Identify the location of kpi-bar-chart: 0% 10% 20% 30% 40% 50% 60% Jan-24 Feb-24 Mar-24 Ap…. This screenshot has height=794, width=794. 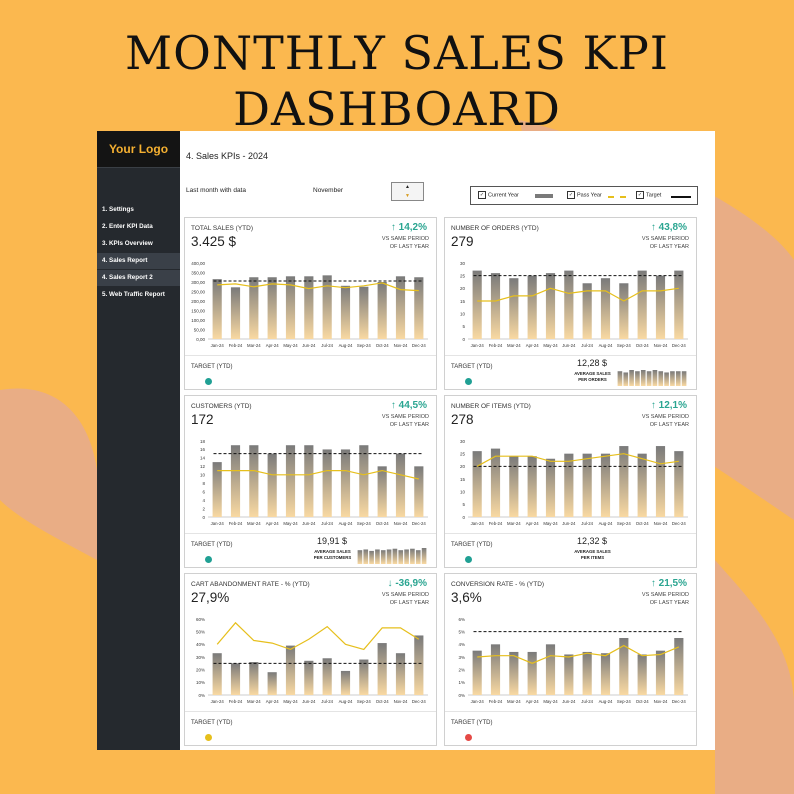
(312, 660).